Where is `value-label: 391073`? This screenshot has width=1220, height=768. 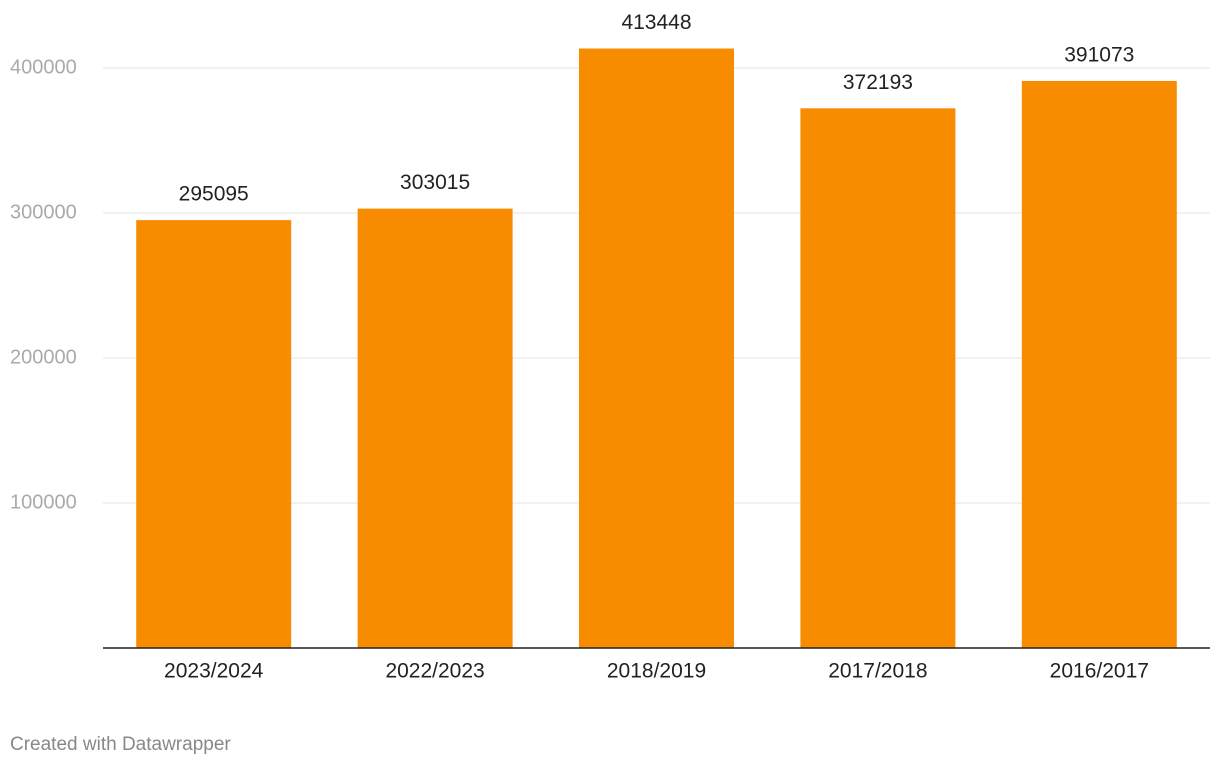
value-label: 391073 is located at coordinates (1099, 54).